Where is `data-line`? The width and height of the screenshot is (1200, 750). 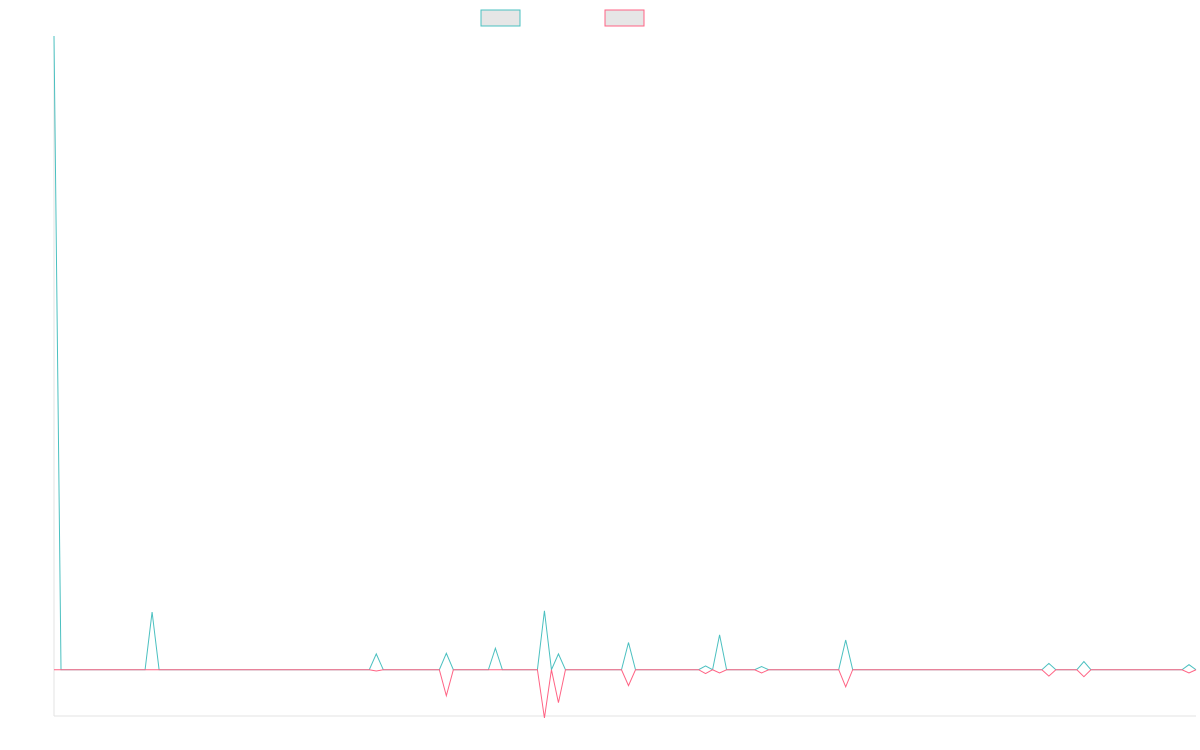 data-line is located at coordinates (625, 693).